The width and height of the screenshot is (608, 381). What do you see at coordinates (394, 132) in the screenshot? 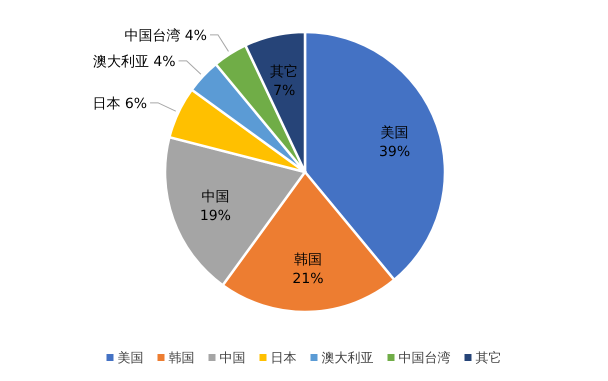
I see `slice-label: 美国` at bounding box center [394, 132].